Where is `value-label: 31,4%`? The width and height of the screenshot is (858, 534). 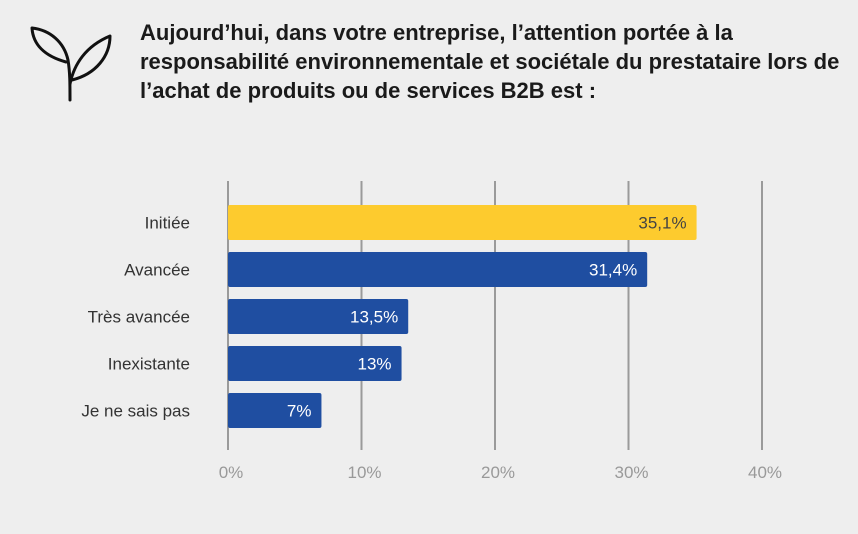 value-label: 31,4% is located at coordinates (613, 270).